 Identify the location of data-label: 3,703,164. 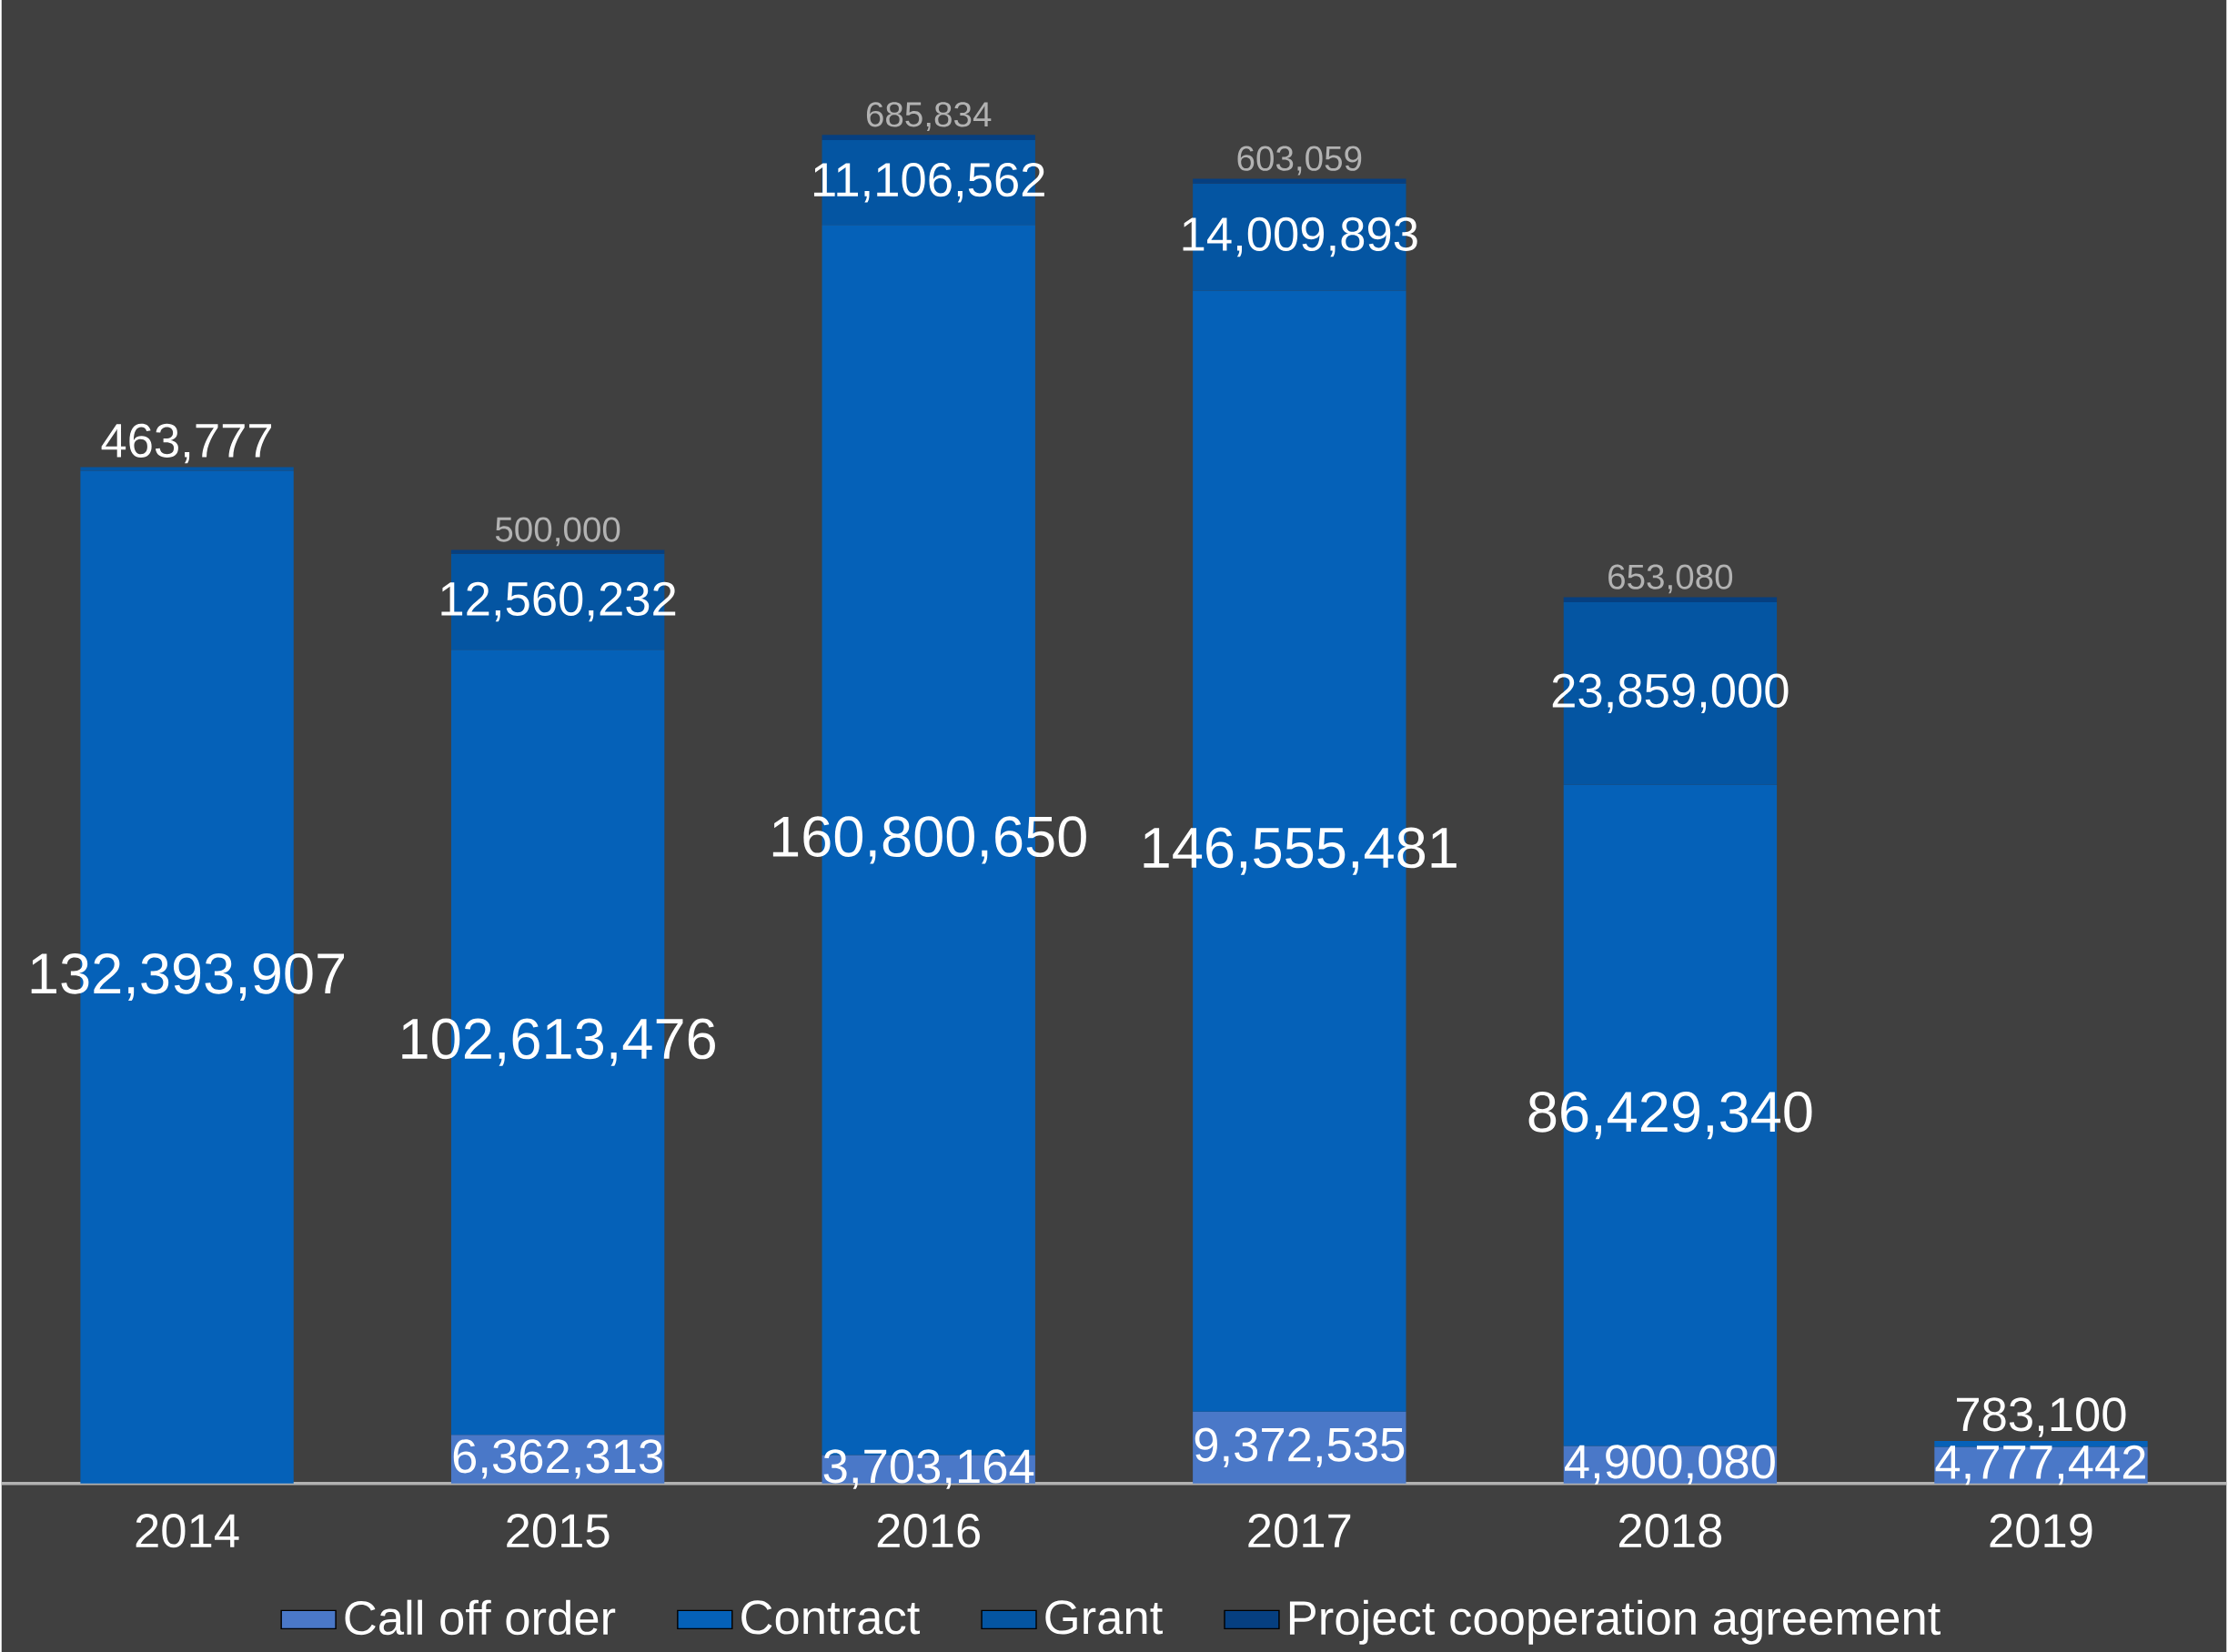
(928, 1469).